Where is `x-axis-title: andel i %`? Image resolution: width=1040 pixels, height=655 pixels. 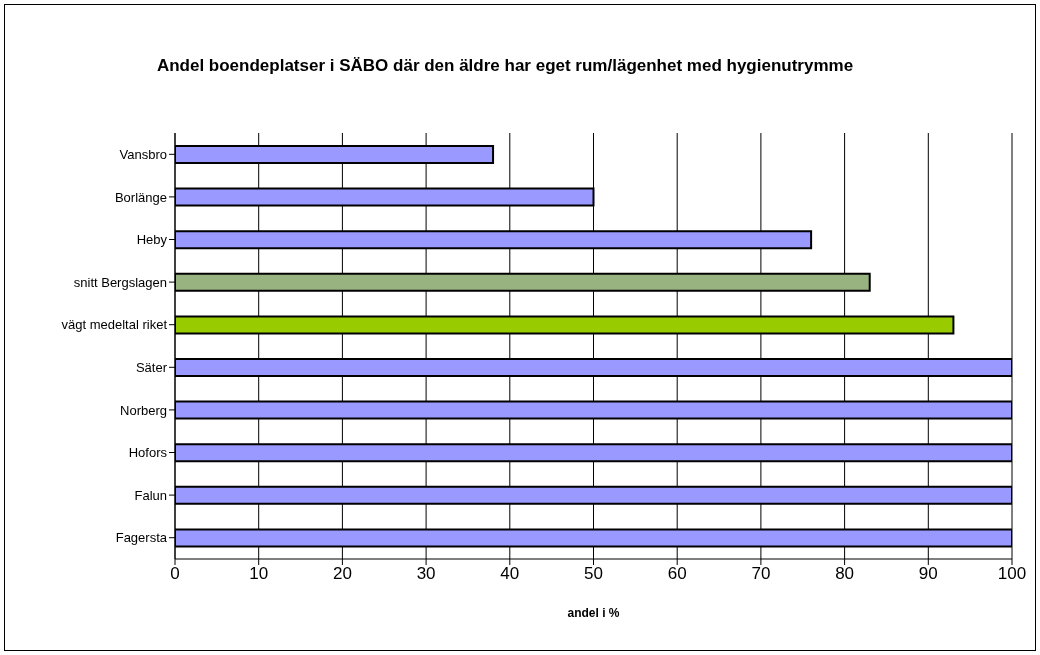 x-axis-title: andel i % is located at coordinates (593, 613).